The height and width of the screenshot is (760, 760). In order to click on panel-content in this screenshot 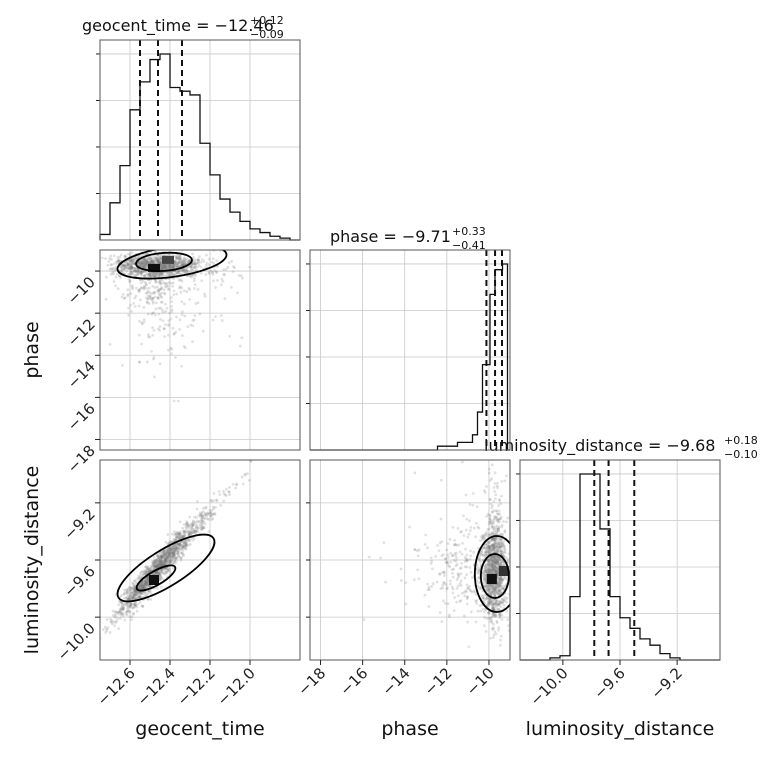, I will do `click(436, 554)`.